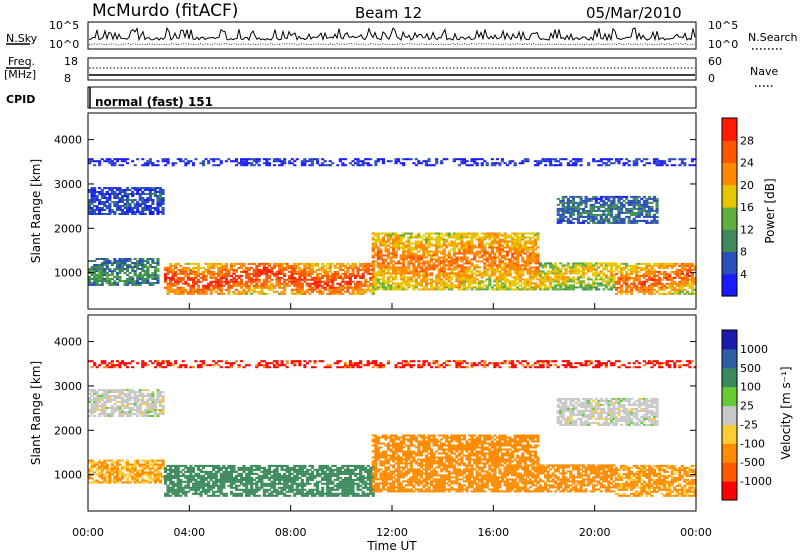 The image size is (800, 554). What do you see at coordinates (747, 140) in the screenshot?
I see `colorbar-tick-label: 28` at bounding box center [747, 140].